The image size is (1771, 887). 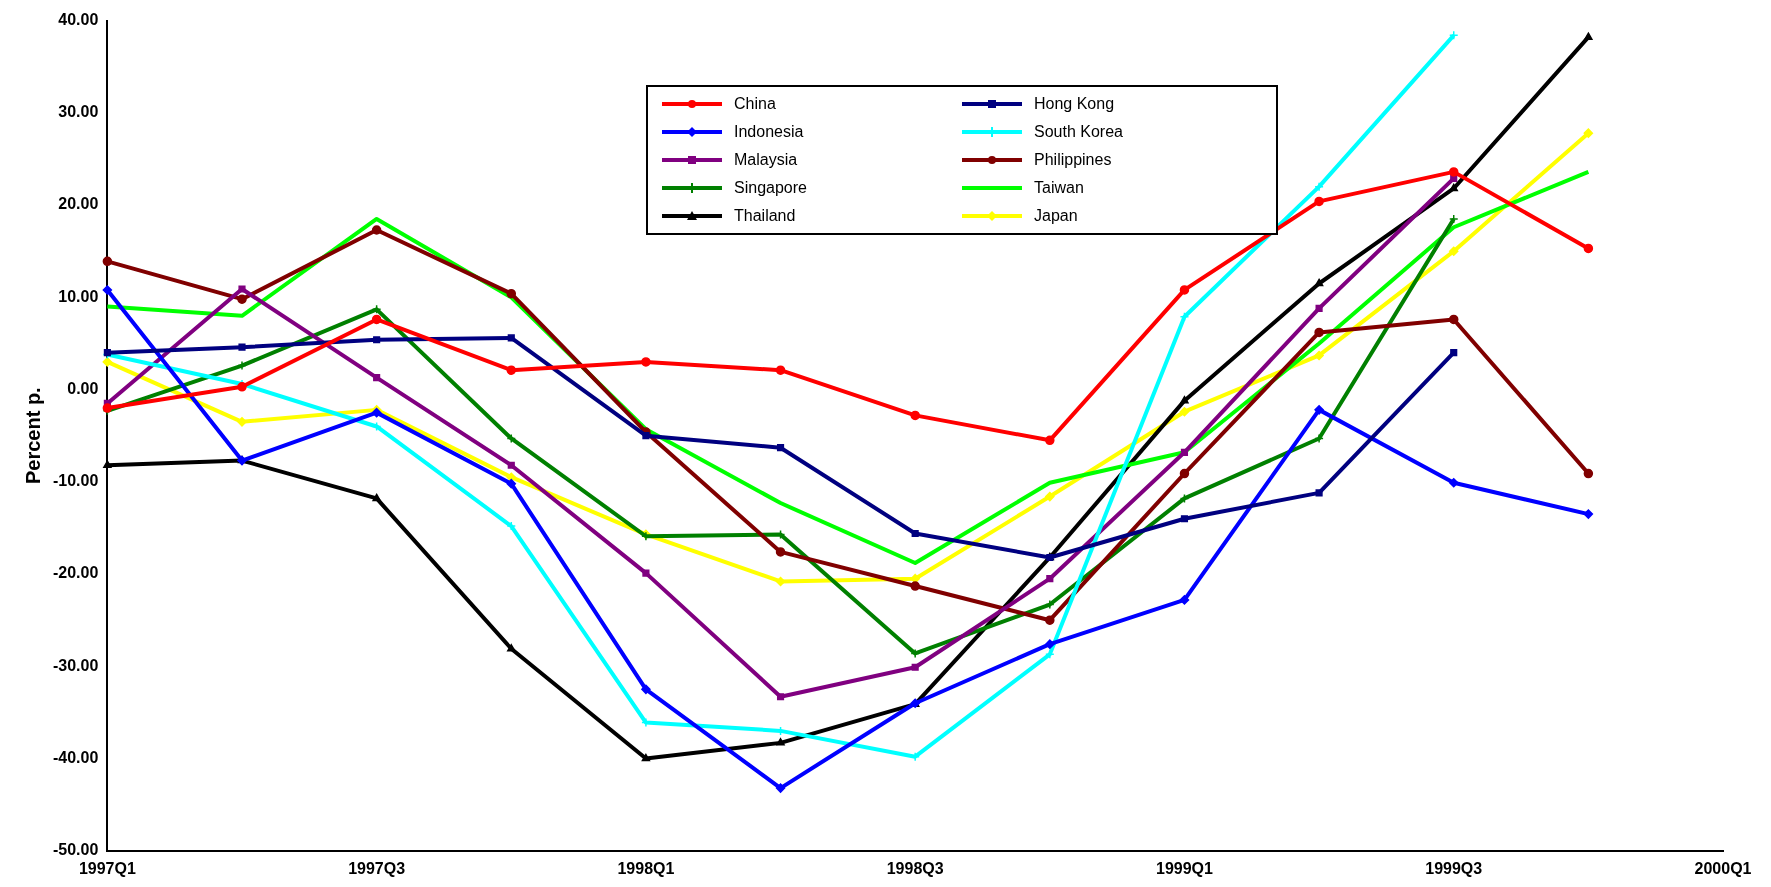 What do you see at coordinates (107, 868) in the screenshot?
I see `x-tick-label: 1997Q1` at bounding box center [107, 868].